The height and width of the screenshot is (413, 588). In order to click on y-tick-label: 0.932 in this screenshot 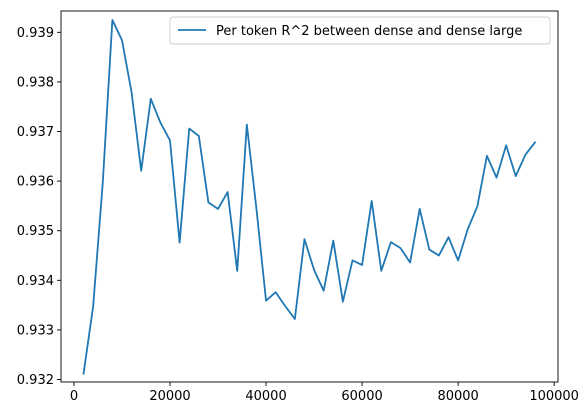, I will do `click(35, 380)`.